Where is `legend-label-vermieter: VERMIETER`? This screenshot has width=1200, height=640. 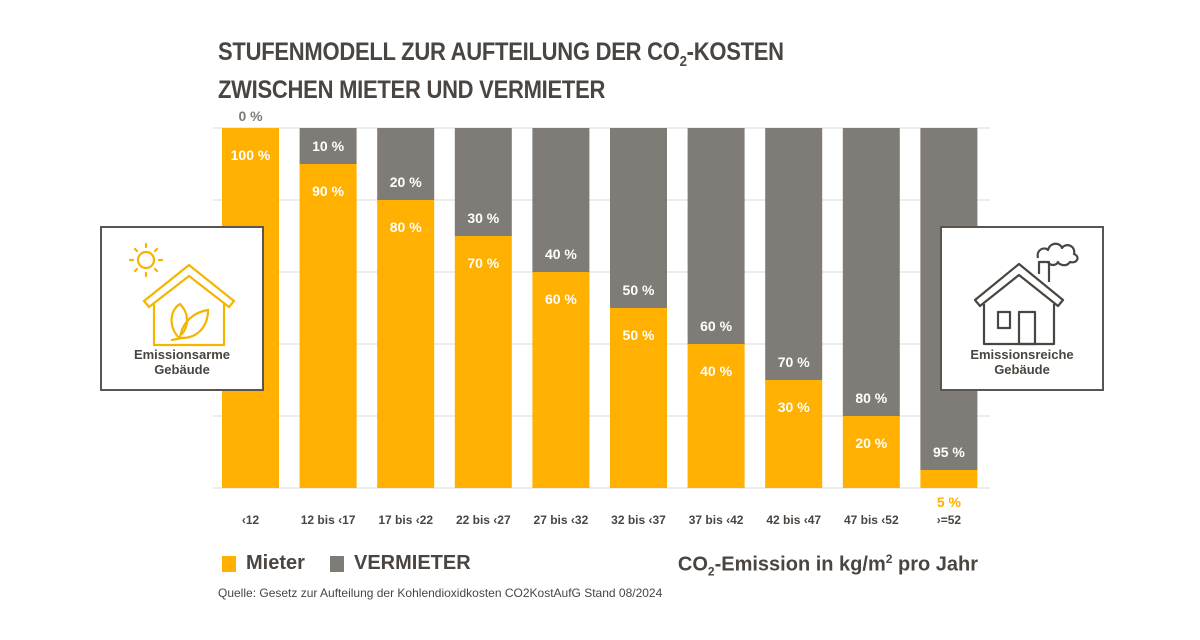
legend-label-vermieter: VERMIETER is located at coordinates (412, 563).